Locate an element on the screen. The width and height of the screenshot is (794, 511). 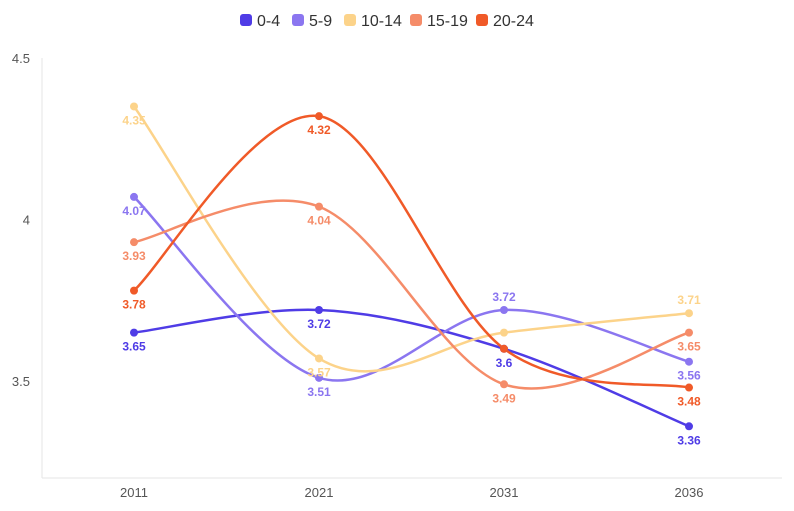
data-label-15-19: 3.65 is located at coordinates (689, 347).